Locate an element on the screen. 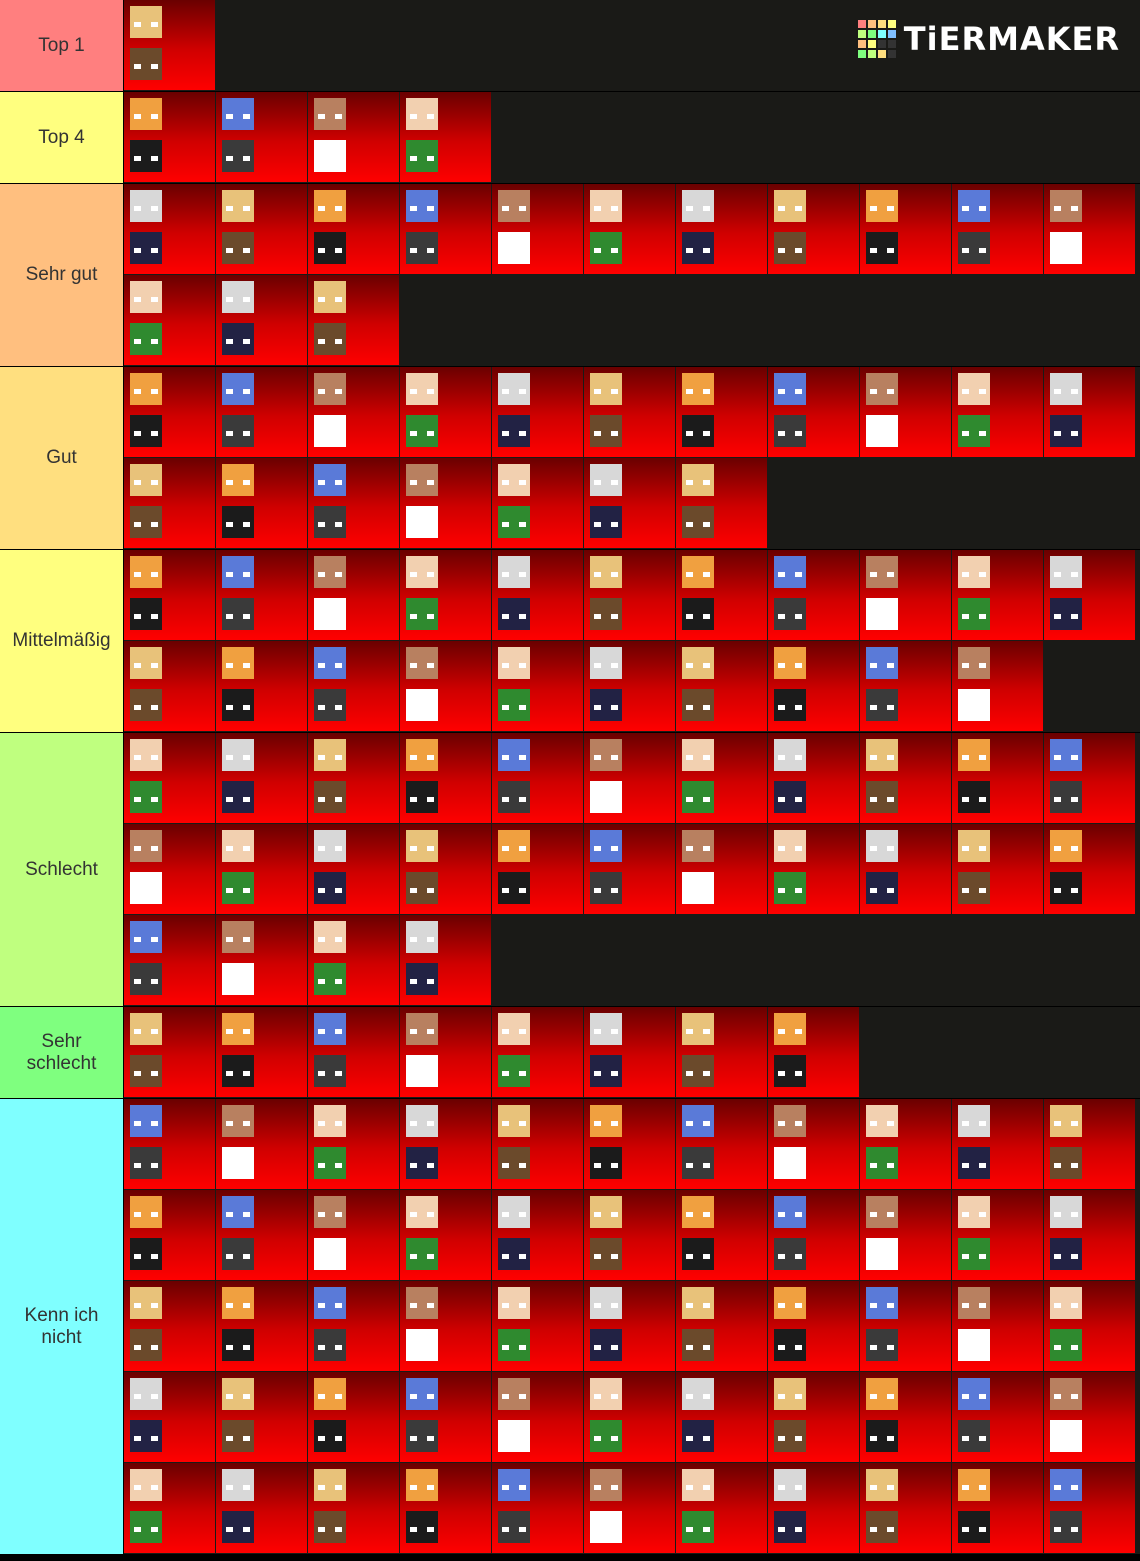 This screenshot has width=1140, height=1561. tier-label: Mittelmäßig is located at coordinates (62, 641).